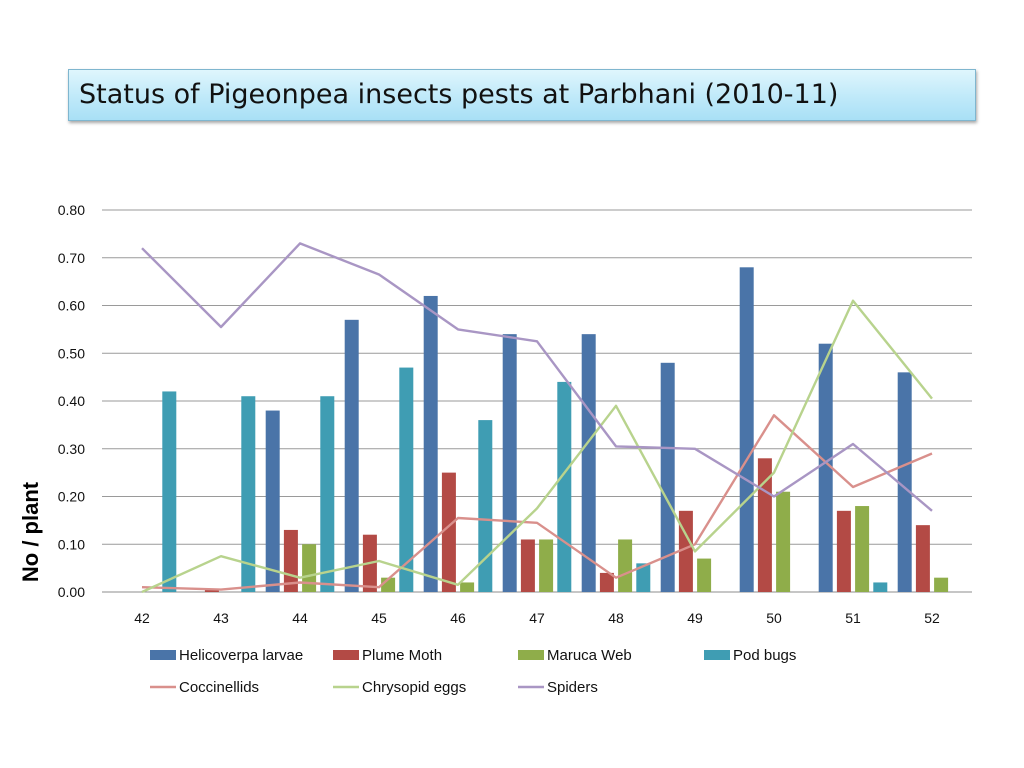  What do you see at coordinates (142, 618) in the screenshot?
I see `x-tick-label: 42` at bounding box center [142, 618].